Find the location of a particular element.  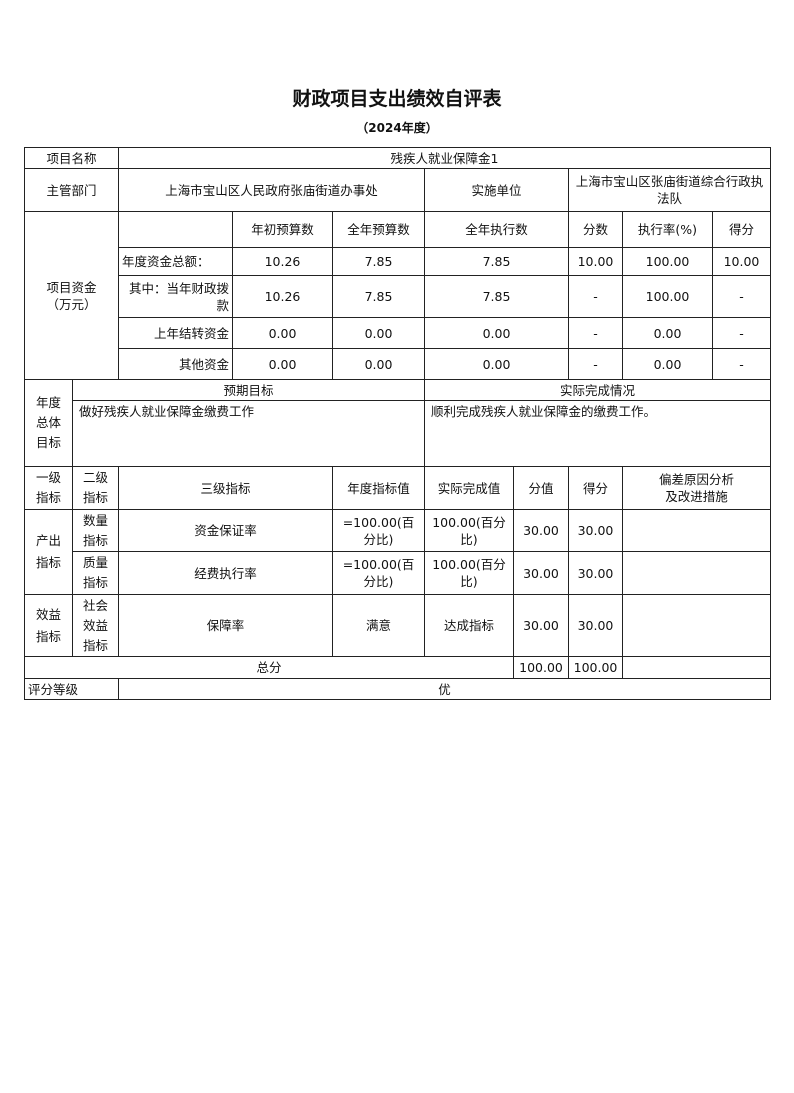

funds-header: 分数 is located at coordinates (595, 229).